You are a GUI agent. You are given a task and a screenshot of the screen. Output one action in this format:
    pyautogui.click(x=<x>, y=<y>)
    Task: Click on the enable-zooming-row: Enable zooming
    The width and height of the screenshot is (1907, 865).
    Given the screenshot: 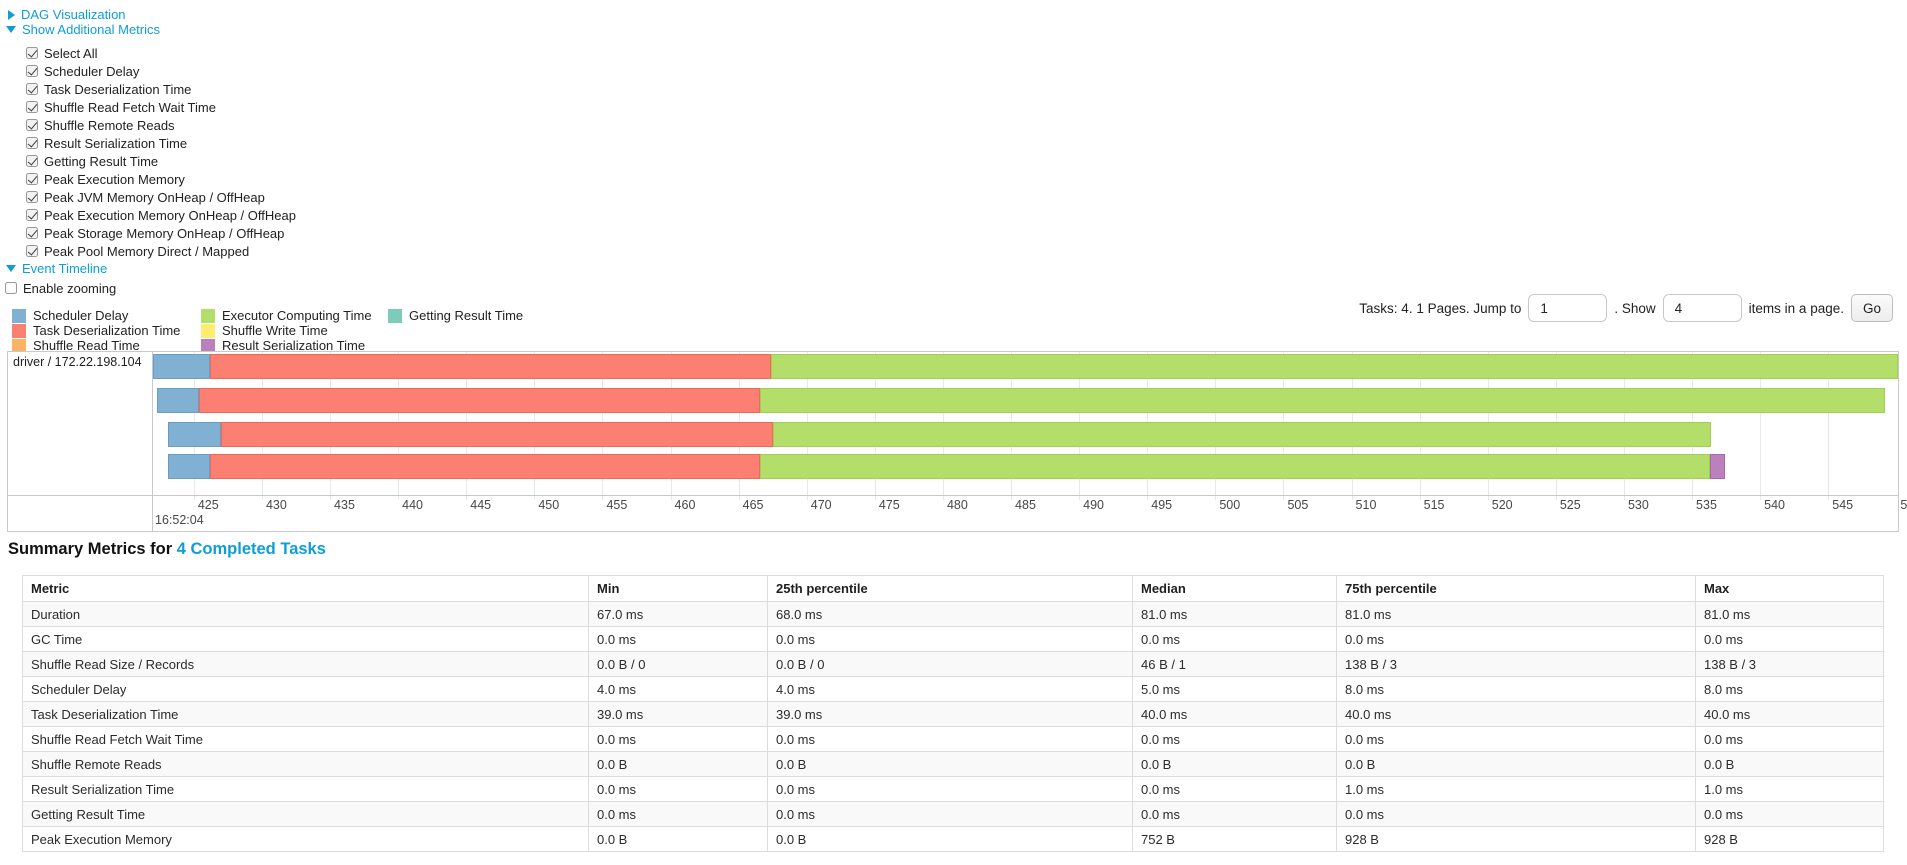 What is the action you would take?
    pyautogui.click(x=60, y=288)
    